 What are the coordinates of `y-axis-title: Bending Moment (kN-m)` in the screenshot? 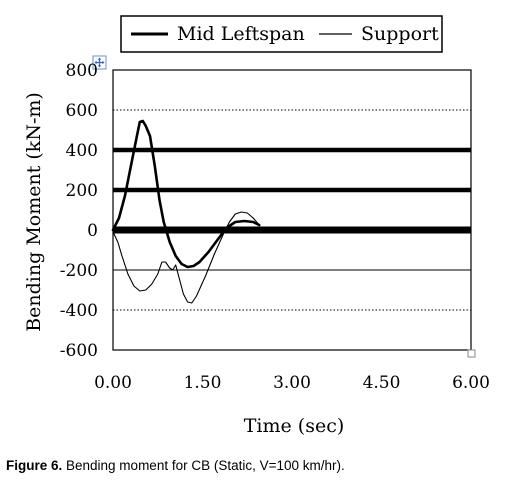 It's located at (34, 212).